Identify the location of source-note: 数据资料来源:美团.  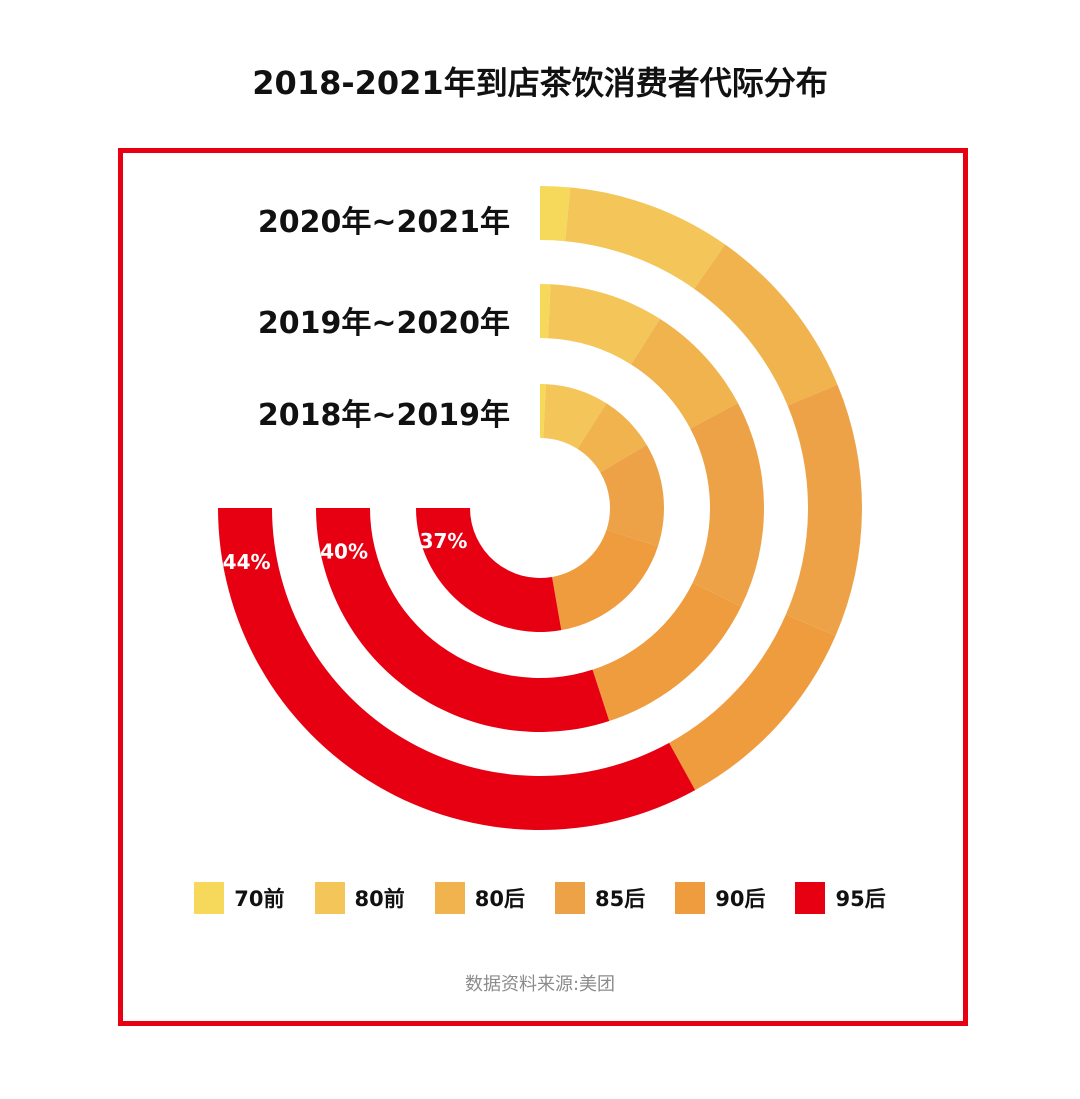
(540, 984).